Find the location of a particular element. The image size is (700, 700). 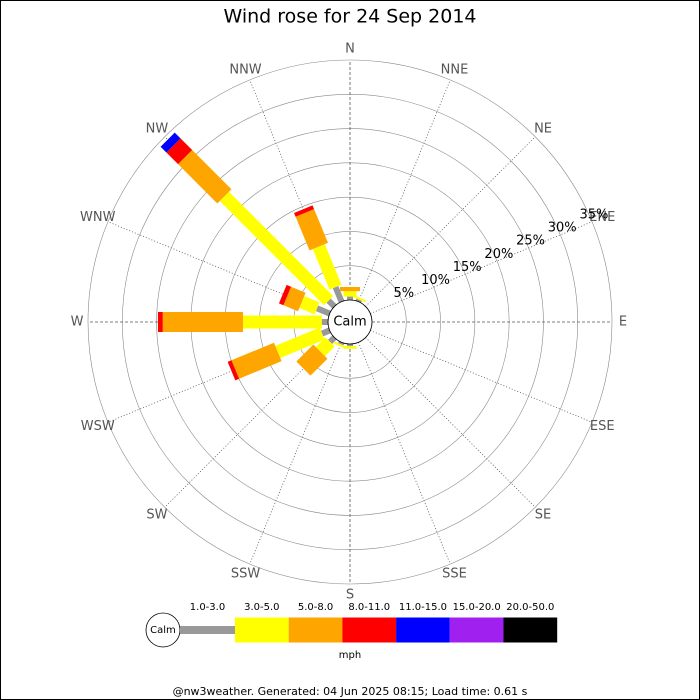

legend-label: 3.0-5.0 is located at coordinates (261, 607).